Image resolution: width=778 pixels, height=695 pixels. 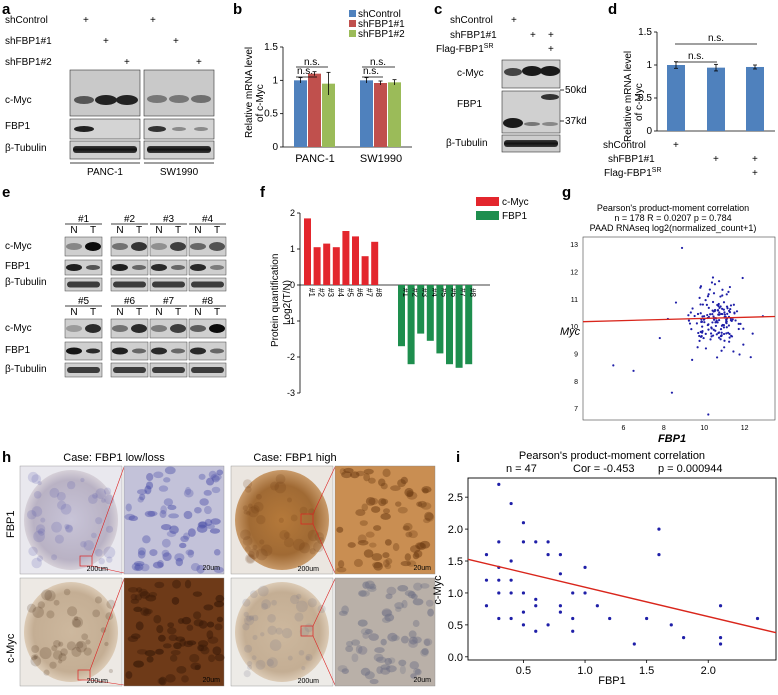 What do you see at coordinates (130, 301) in the screenshot?
I see `e-case-label: #6` at bounding box center [130, 301].